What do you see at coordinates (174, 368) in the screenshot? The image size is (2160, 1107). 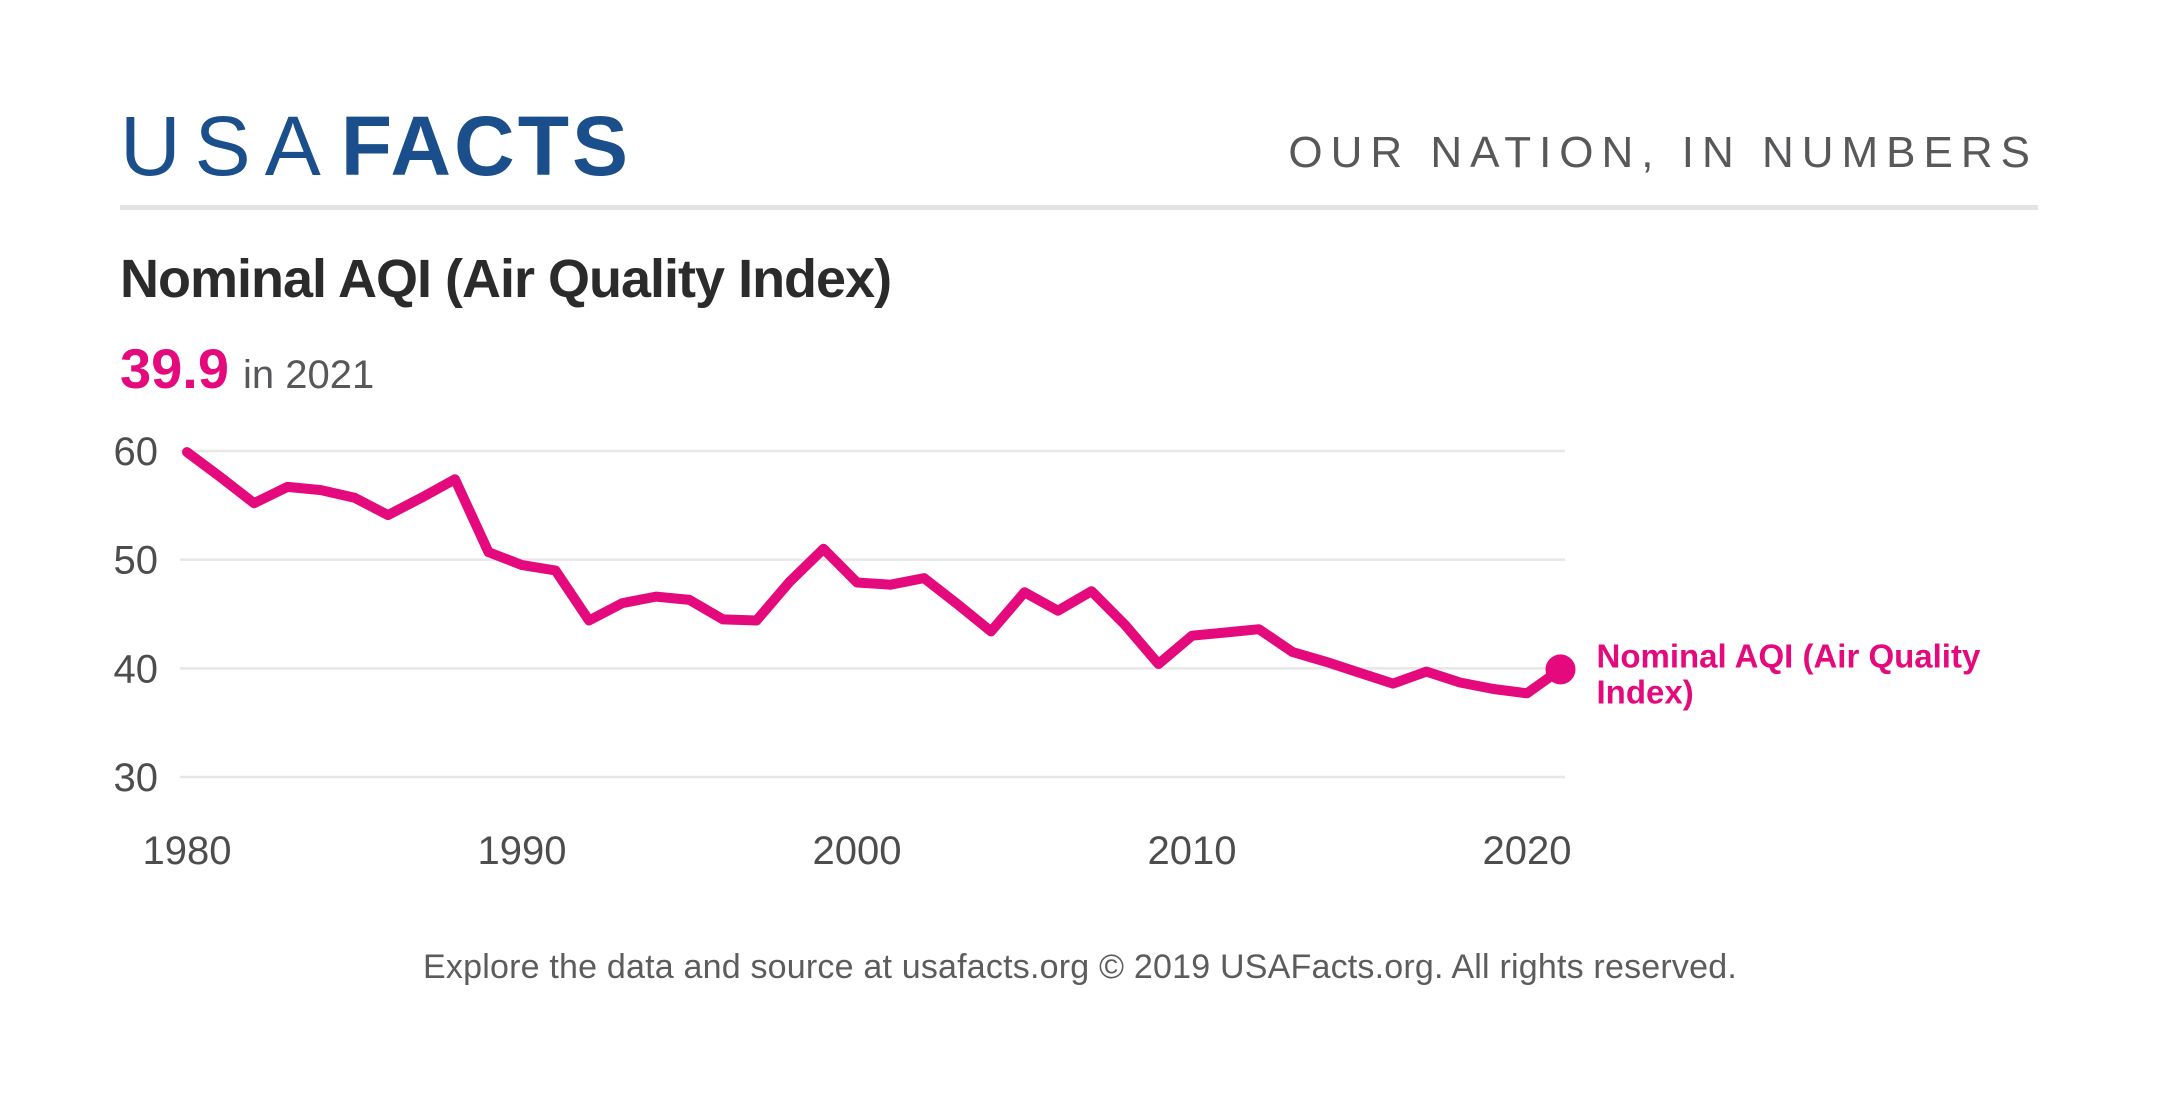 I see `highlight-value: 39.9` at bounding box center [174, 368].